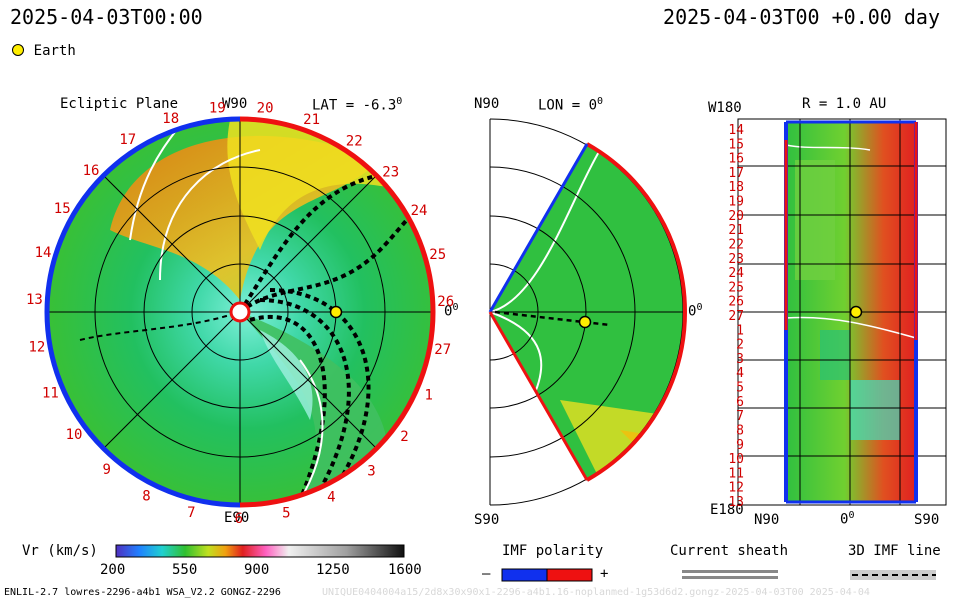  Describe the element at coordinates (354, 142) in the screenshot. I see `ecliptic-tick-label: 22` at that location.